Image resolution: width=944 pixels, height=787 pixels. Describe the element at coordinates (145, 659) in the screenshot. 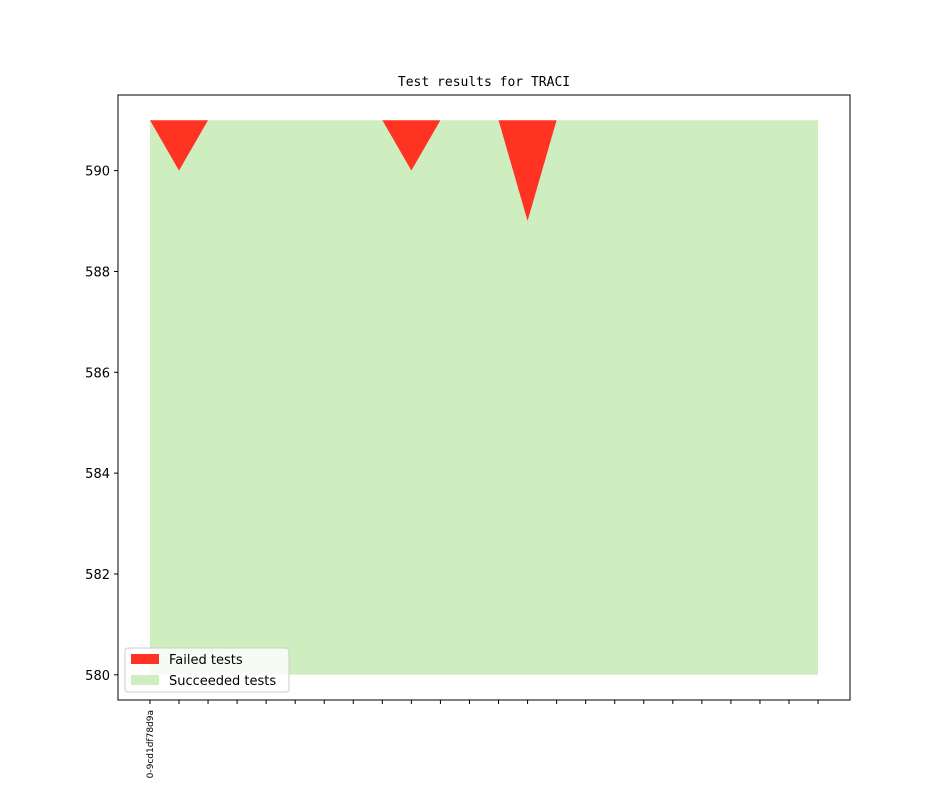

I see `legend-swatch-failed` at that location.